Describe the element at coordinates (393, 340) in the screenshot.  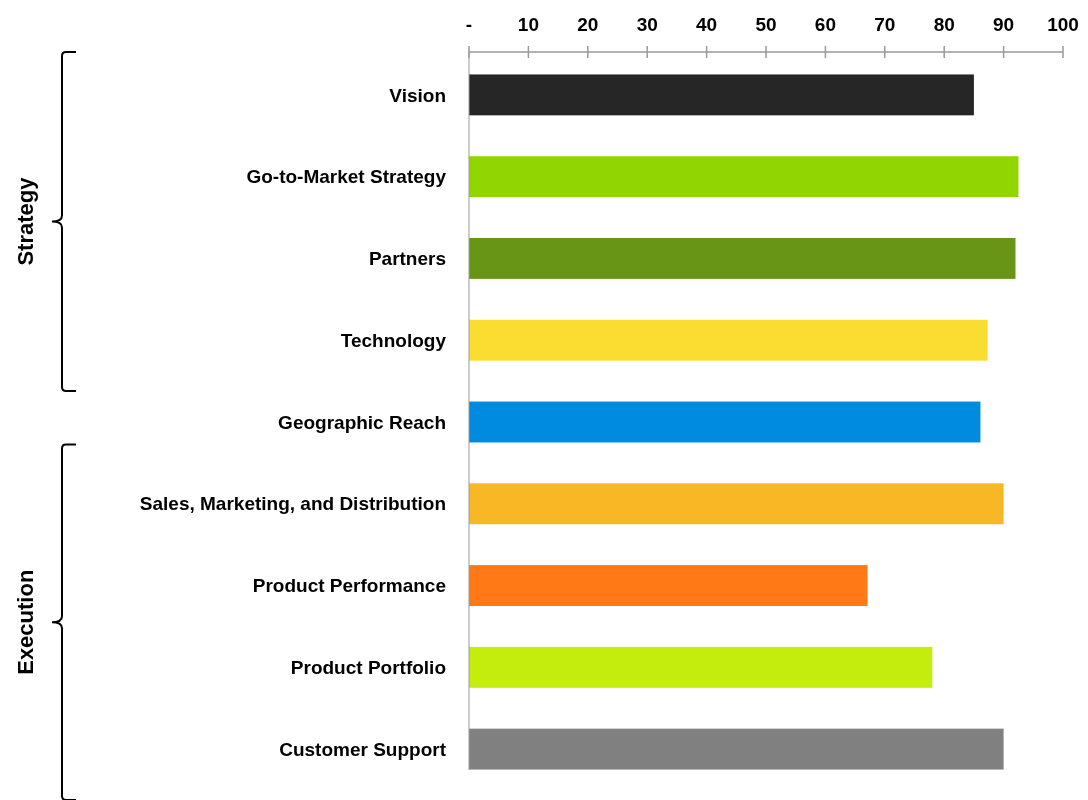
I see `y-tick-label: Technology` at that location.